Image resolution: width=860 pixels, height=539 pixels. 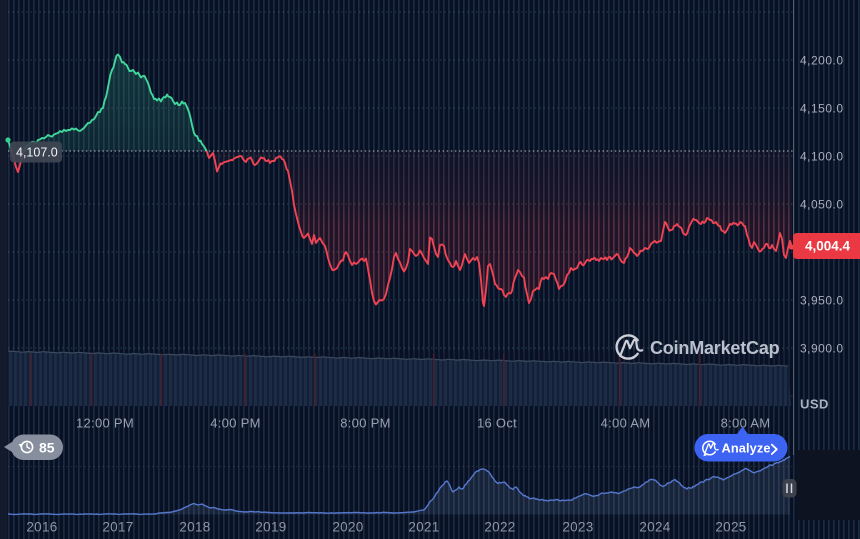 What do you see at coordinates (822, 205) in the screenshot?
I see `svg-text: 4,050.0` at bounding box center [822, 205].